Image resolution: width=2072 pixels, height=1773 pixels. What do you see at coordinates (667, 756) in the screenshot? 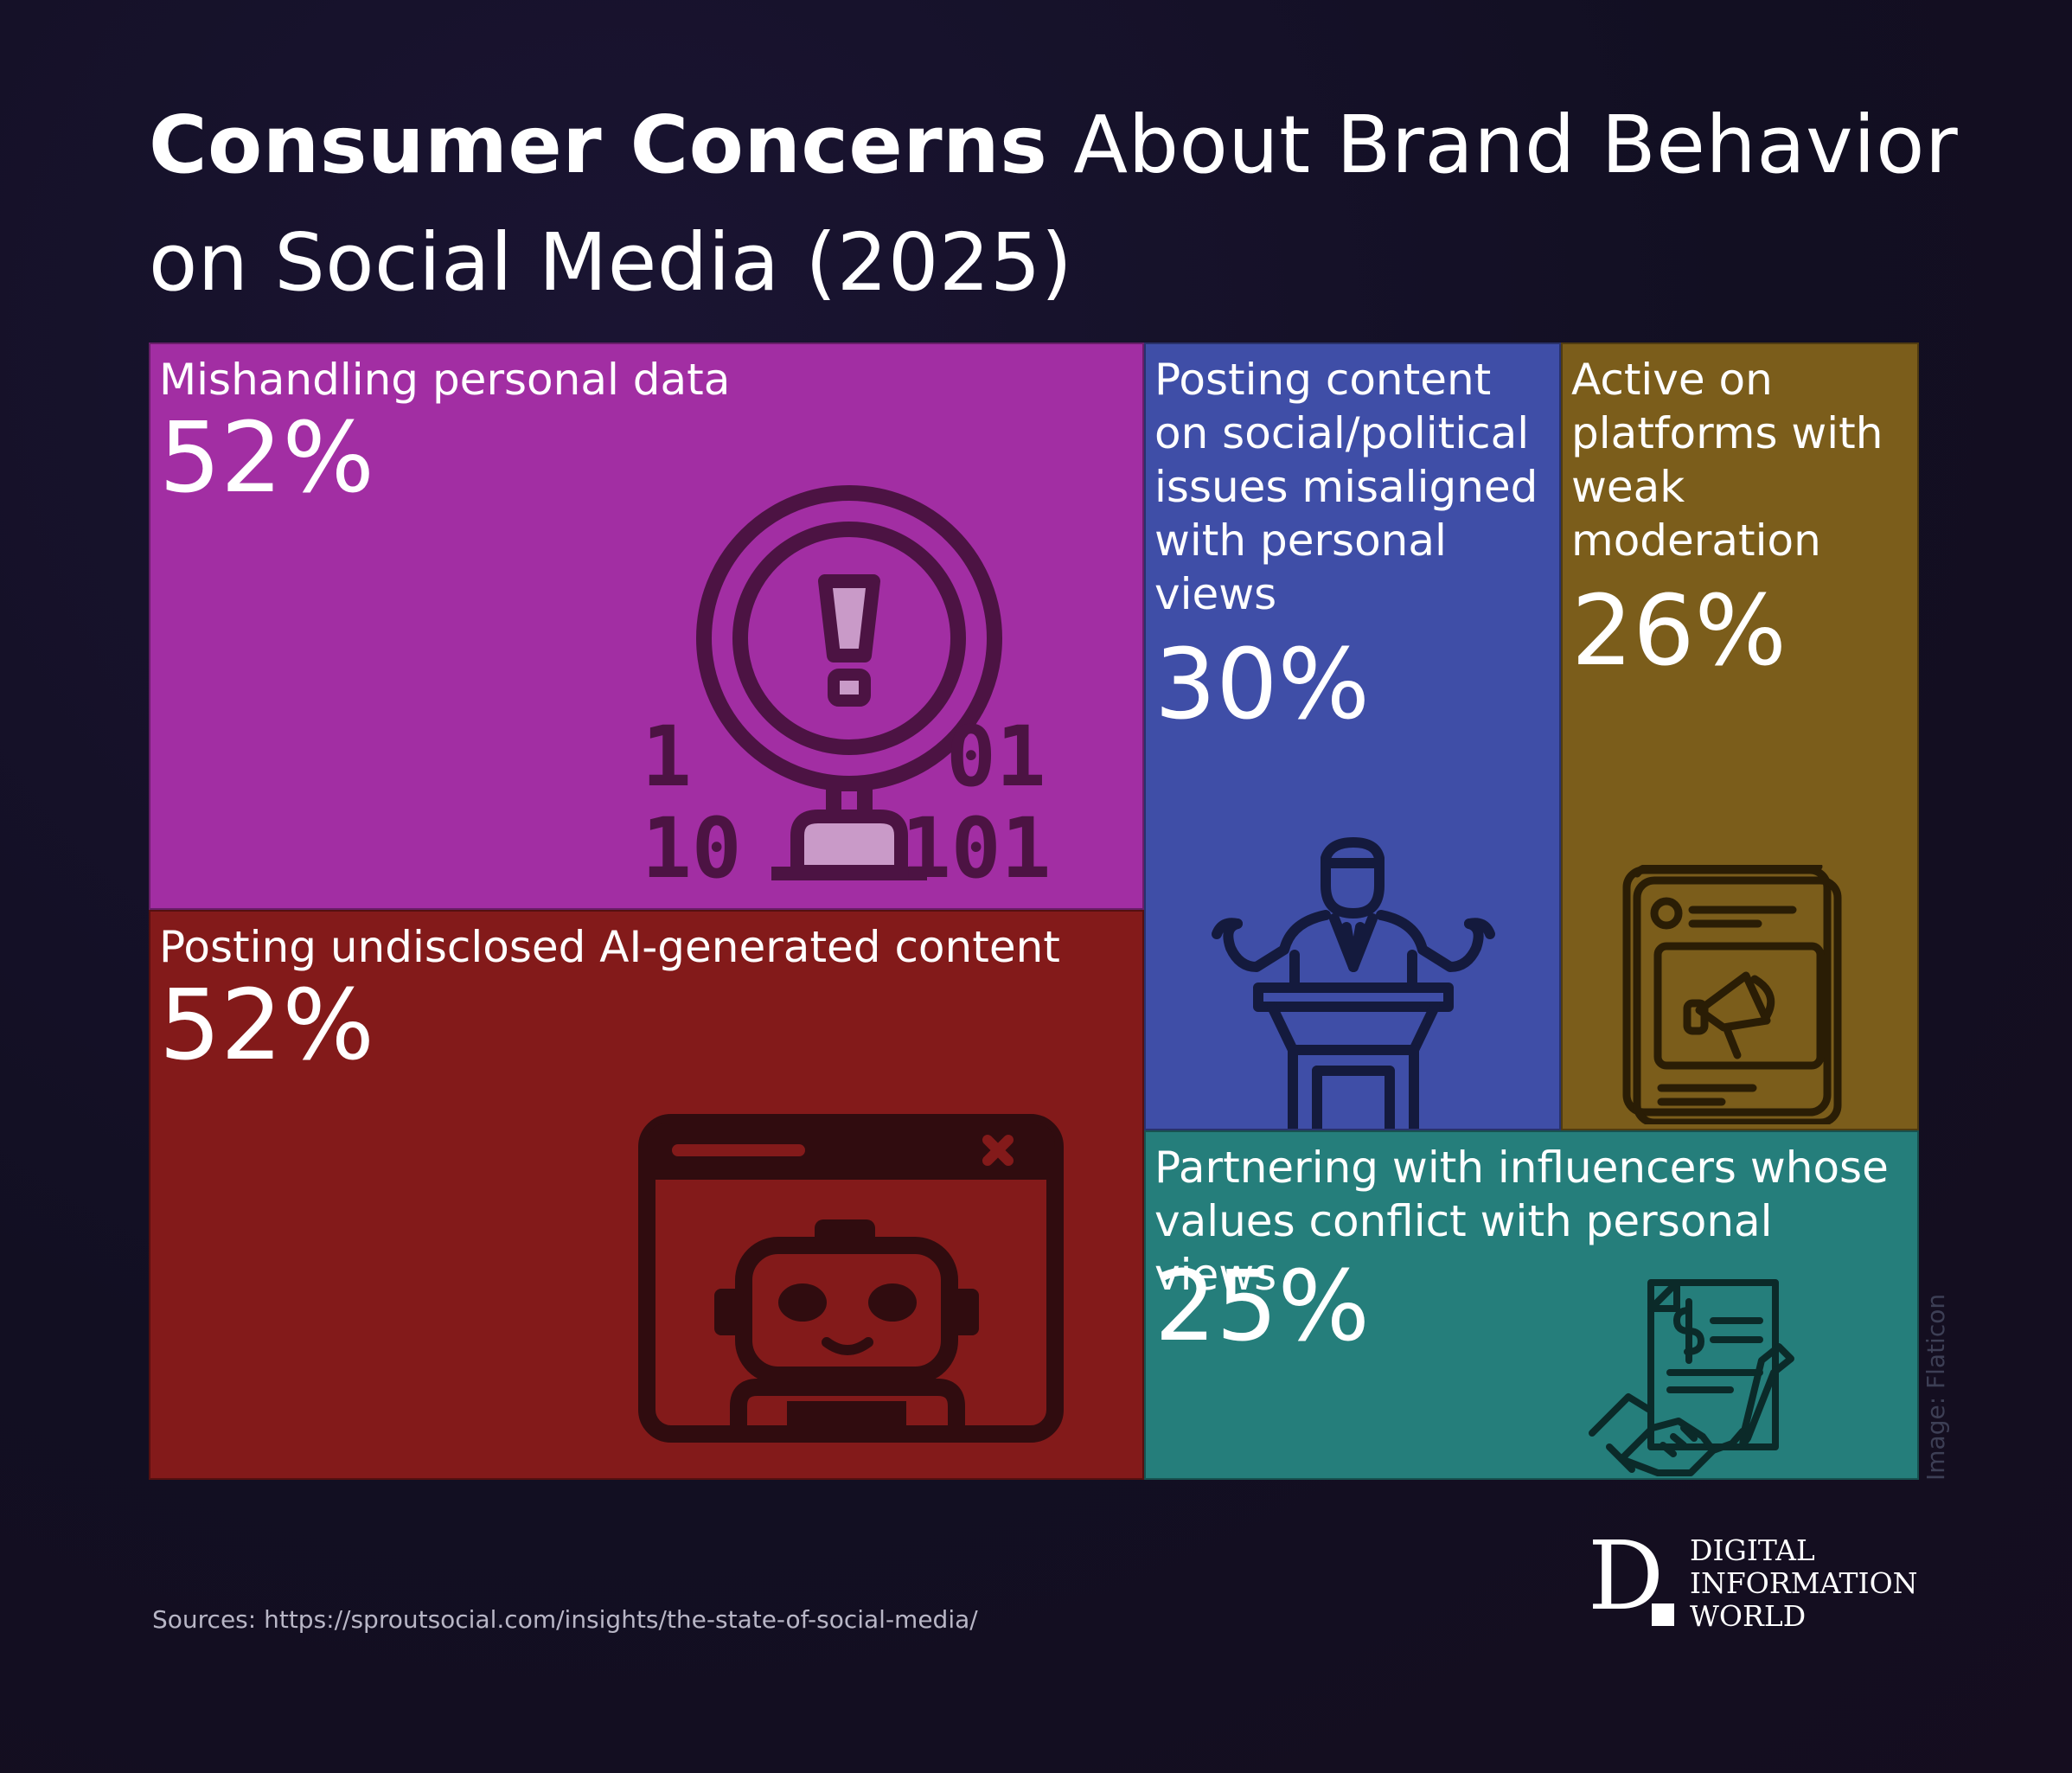
I see `svg-text: 1` at bounding box center [667, 756].